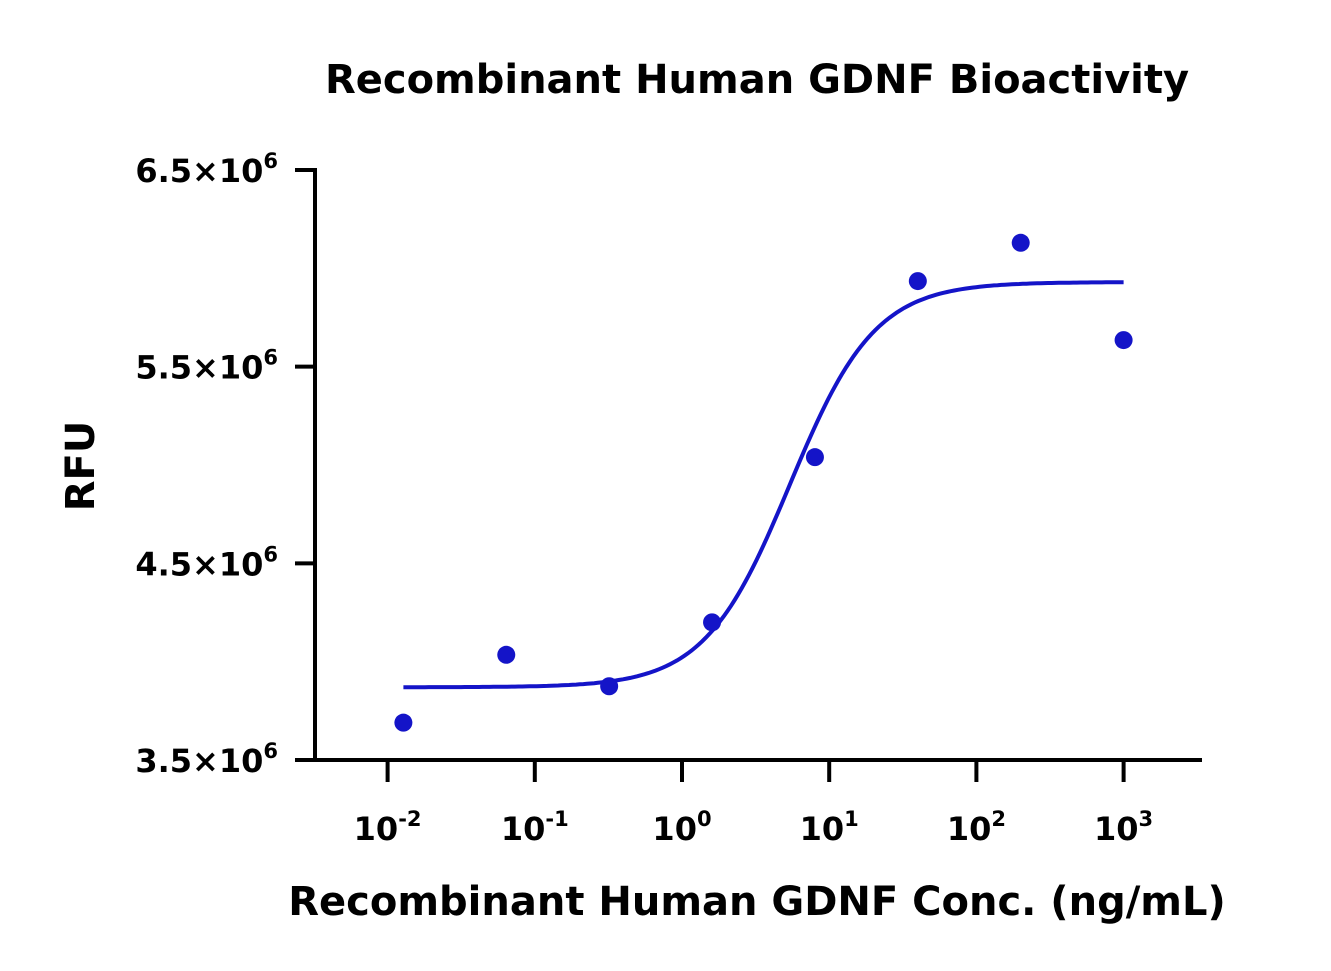 The height and width of the screenshot is (971, 1331). I want to click on y-tick-label: 5.5×106, so click(206, 366).